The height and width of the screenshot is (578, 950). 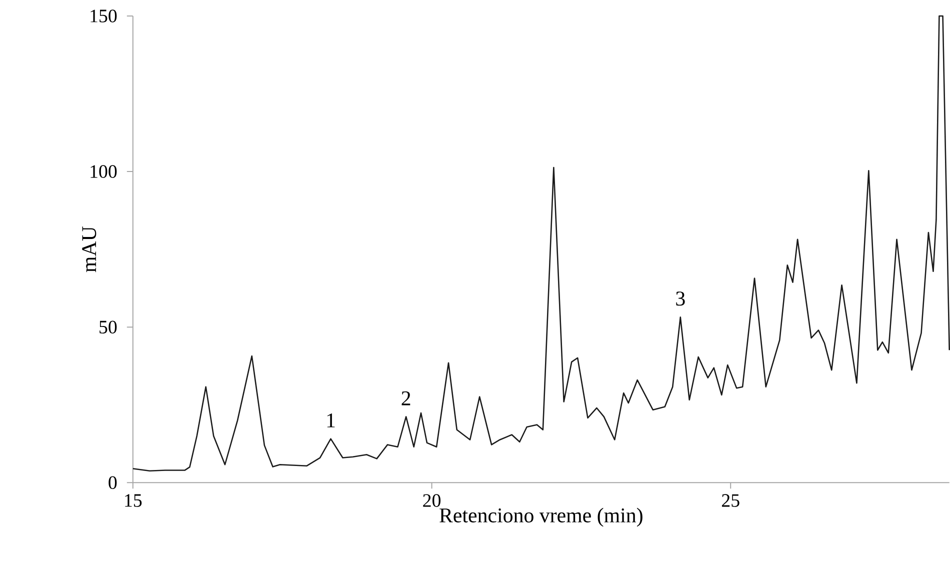 I want to click on y-tick-label: 150, so click(x=103, y=16).